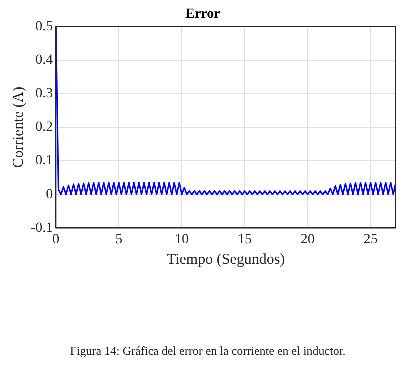  I want to click on x-tick-label: 15, so click(245, 240).